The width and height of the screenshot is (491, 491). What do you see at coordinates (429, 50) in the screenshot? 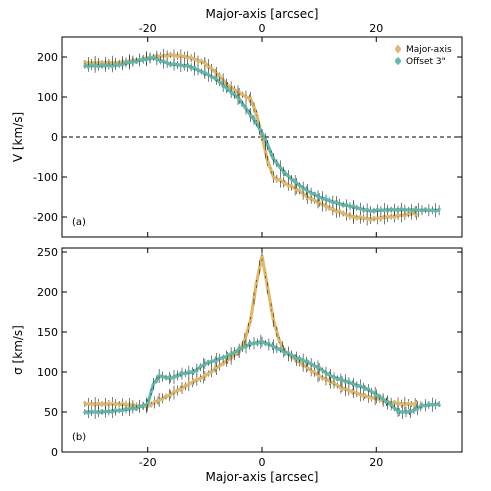
I see `legend-entry: Major-axis` at bounding box center [429, 50].